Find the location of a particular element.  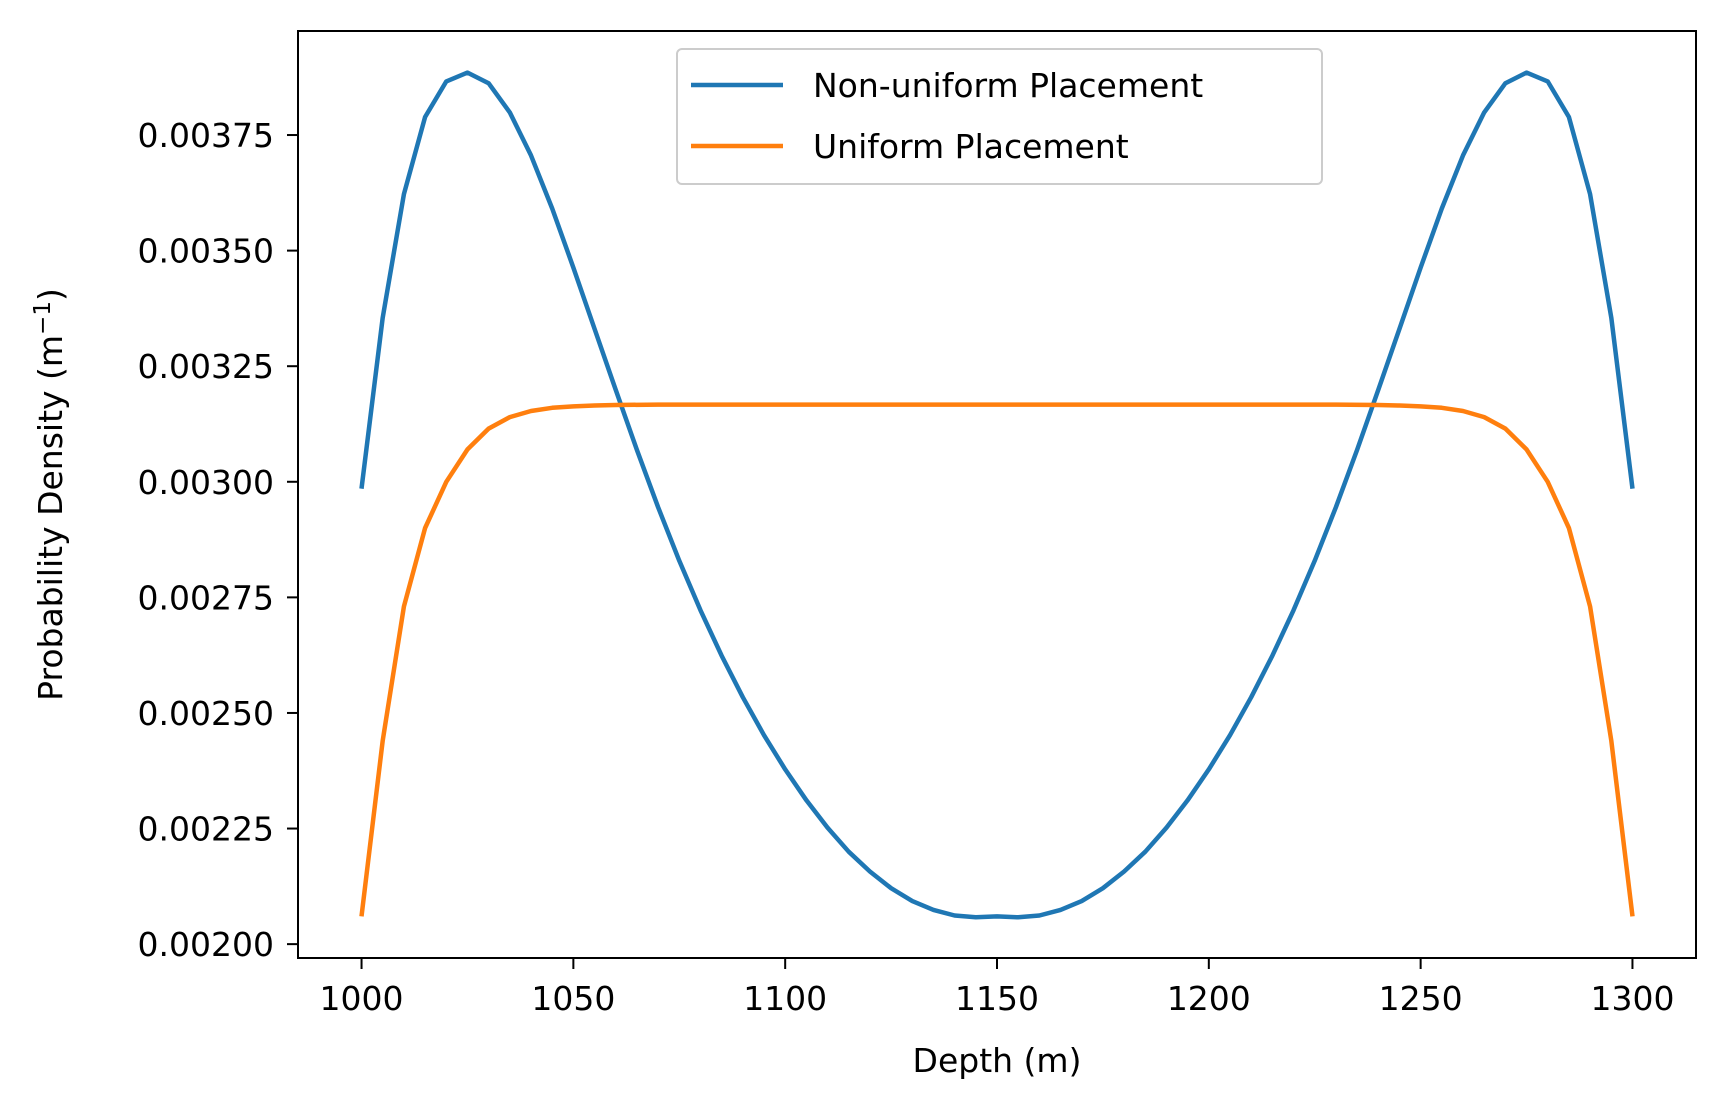

y-tick-label: 0.00325 is located at coordinates (206, 366).